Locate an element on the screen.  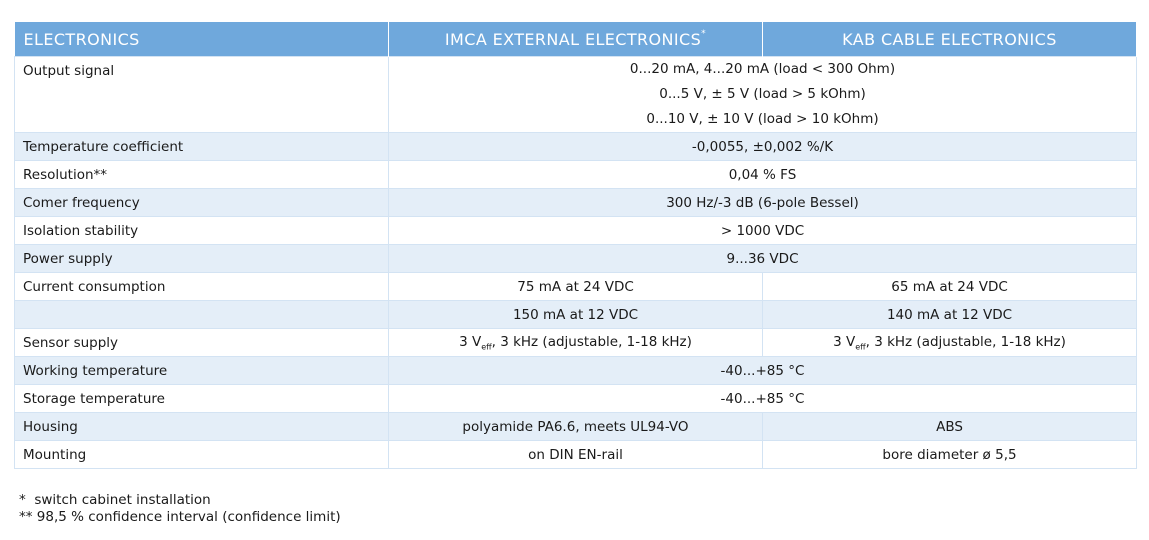
sensor-supply-kab-voltage: 3 V is located at coordinates (844, 341).